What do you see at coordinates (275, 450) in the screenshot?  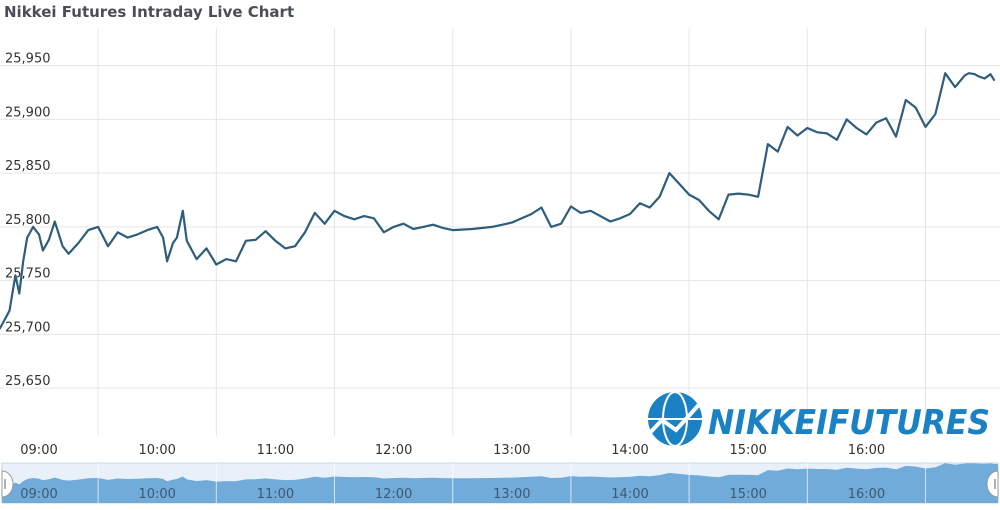 I see `x-tick-label: 11:00` at bounding box center [275, 450].